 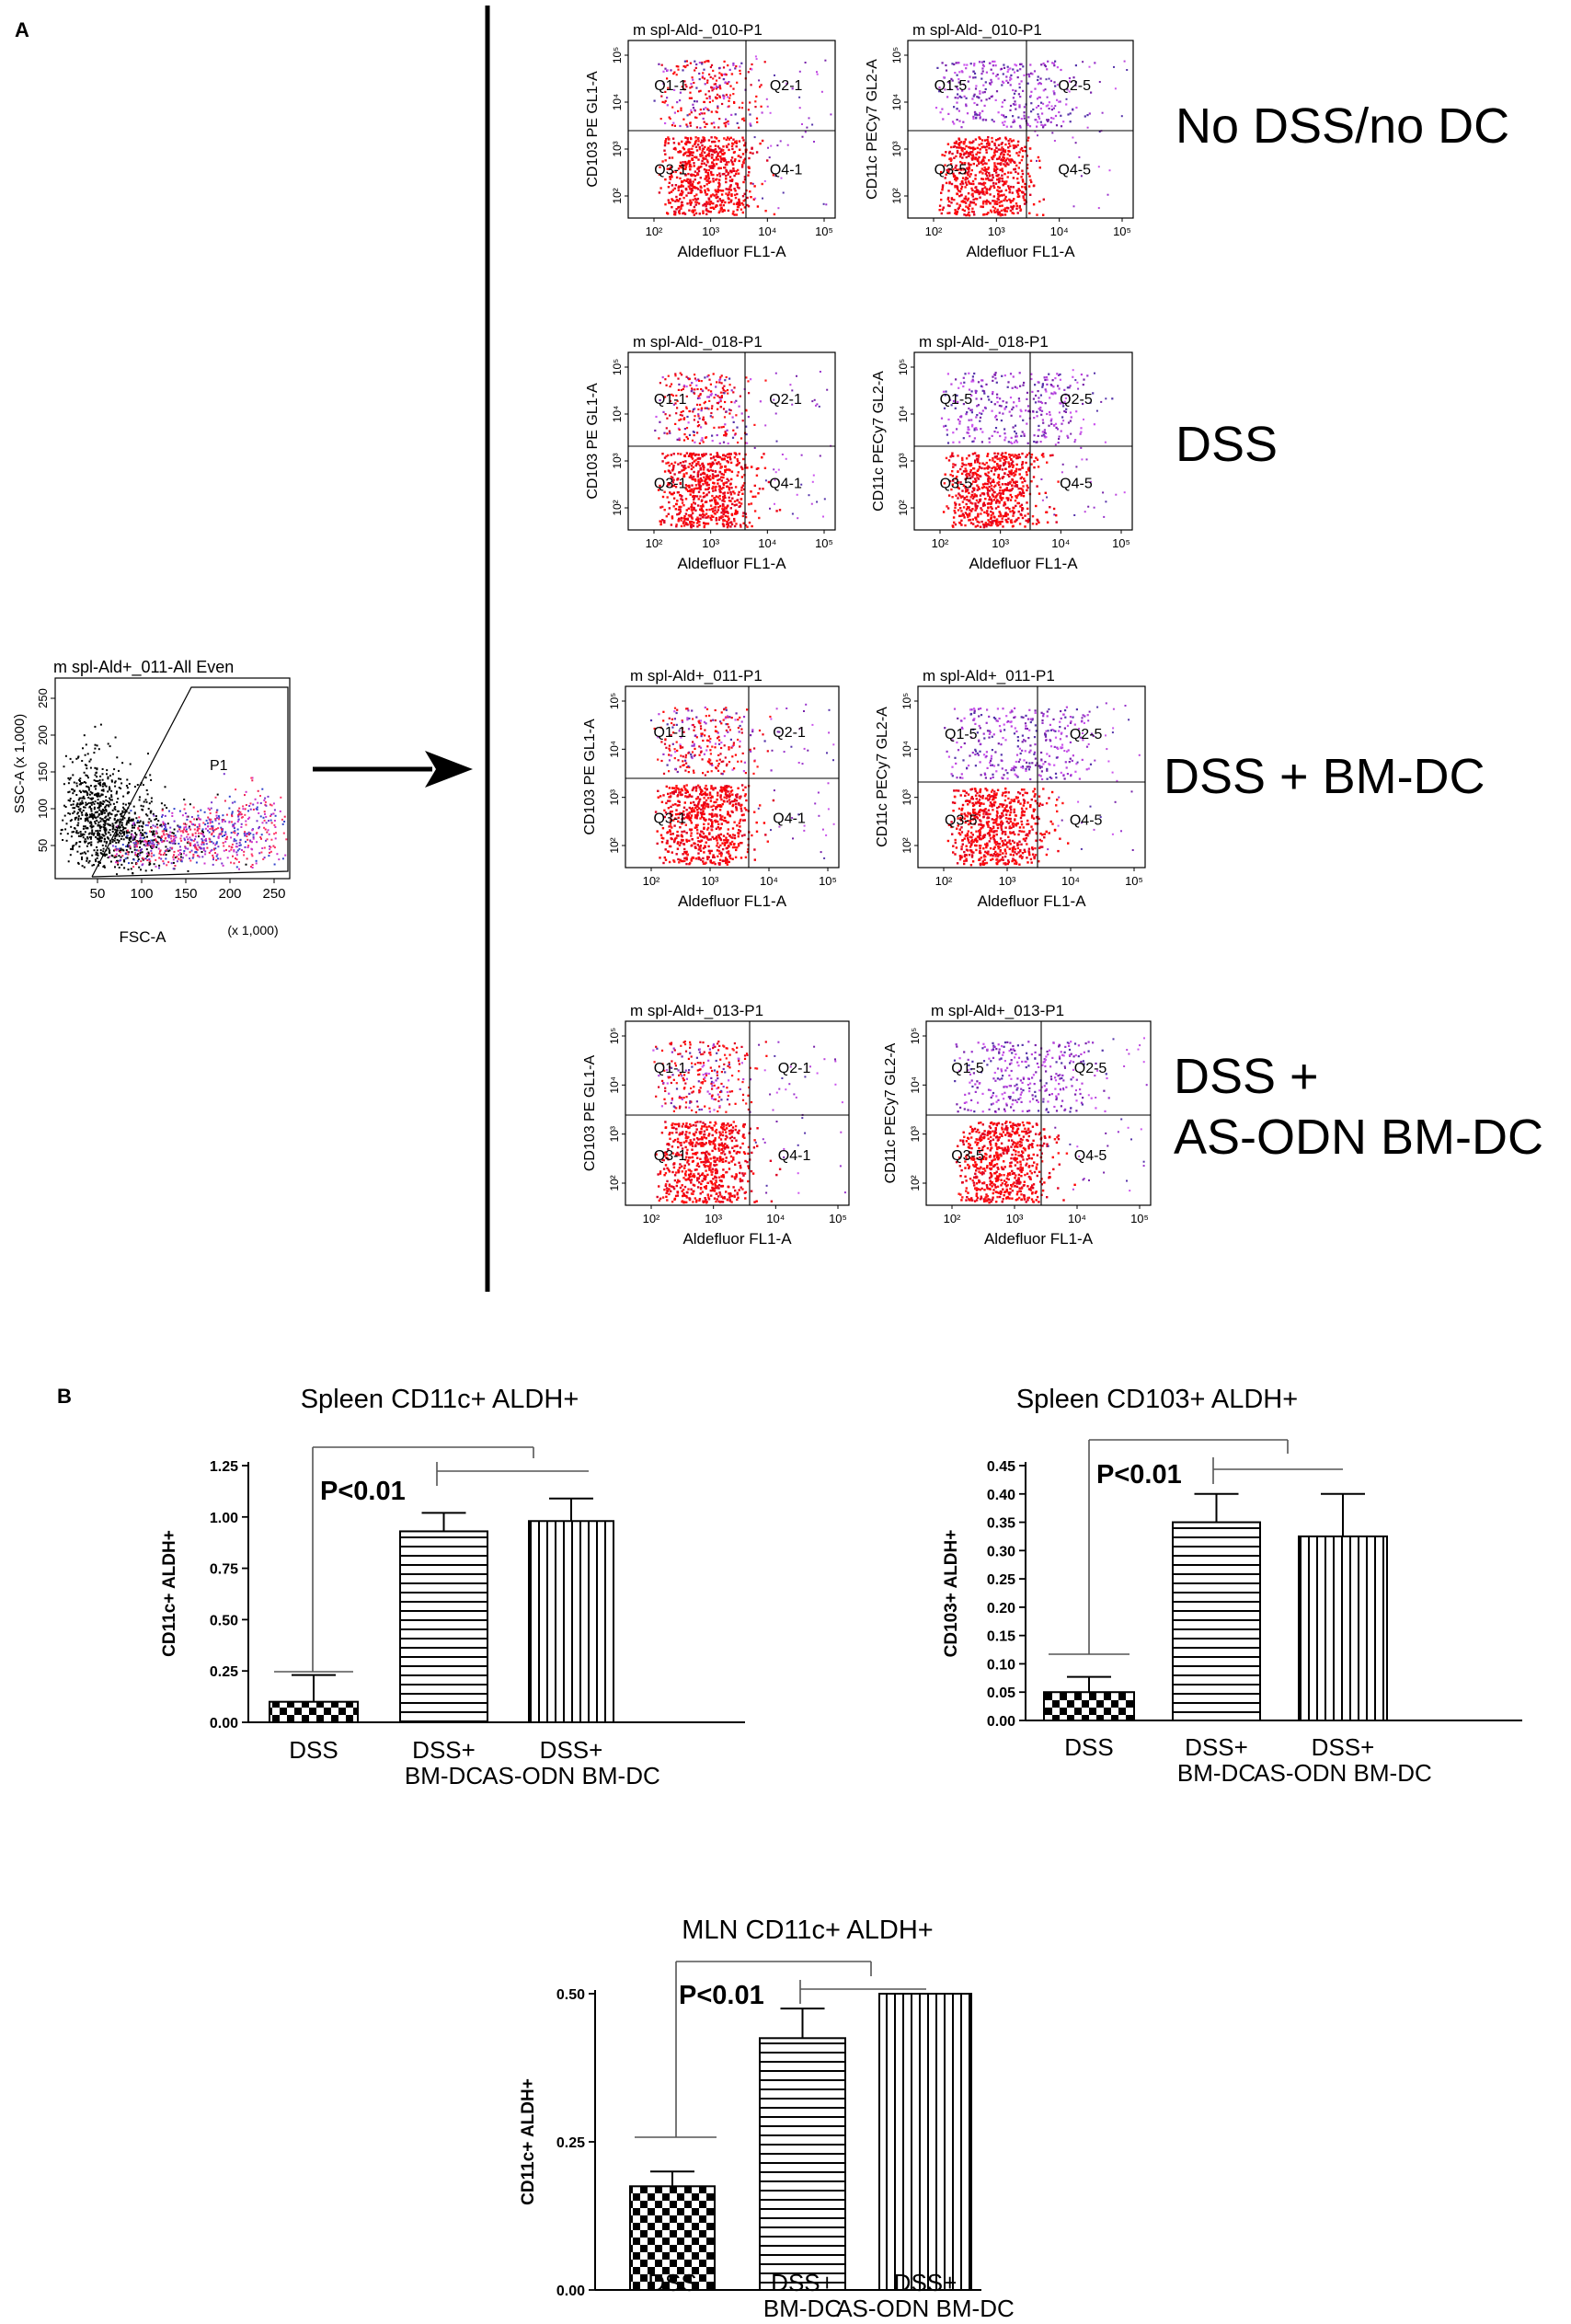 What do you see at coordinates (1226, 444) in the screenshot?
I see `flow-group-label: DSS` at bounding box center [1226, 444].